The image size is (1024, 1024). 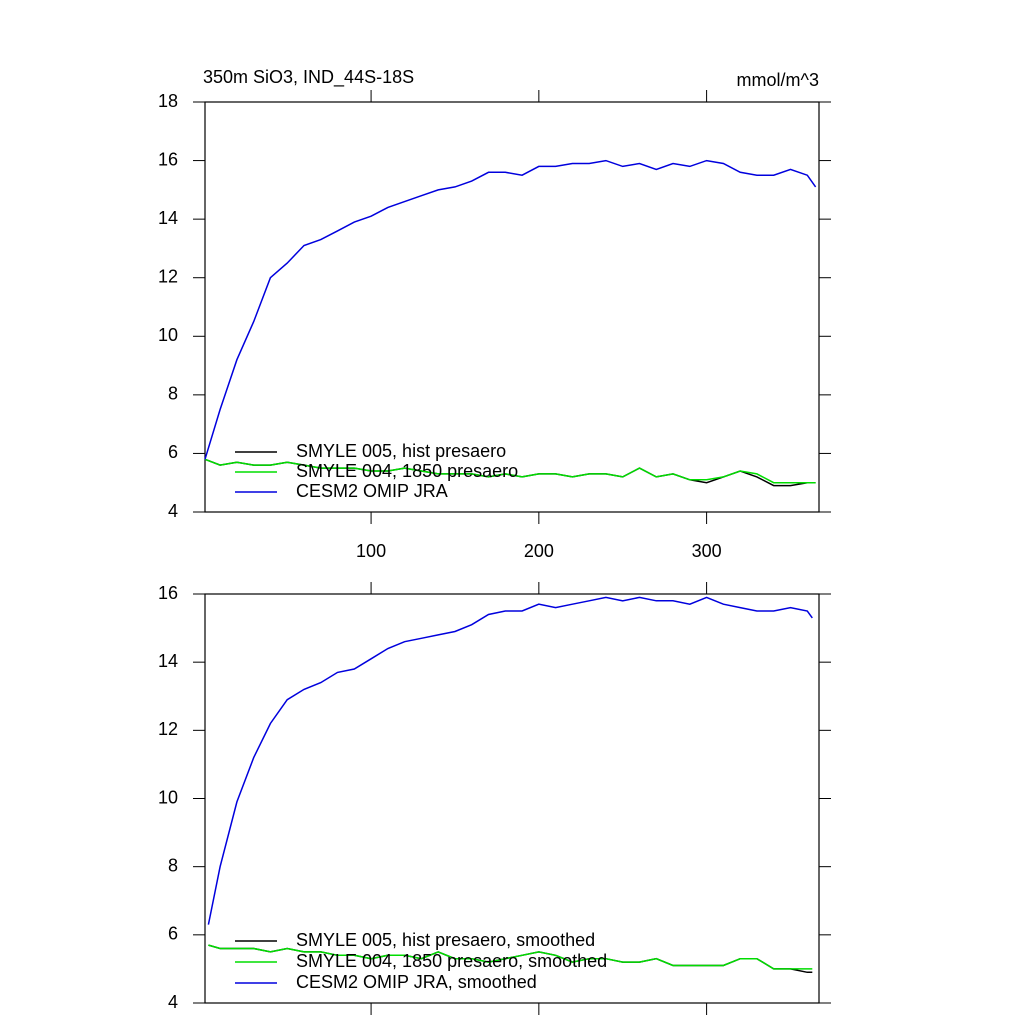 I want to click on legend-label: SMYLE 005, hist presaero, smoothed, so click(x=445, y=940).